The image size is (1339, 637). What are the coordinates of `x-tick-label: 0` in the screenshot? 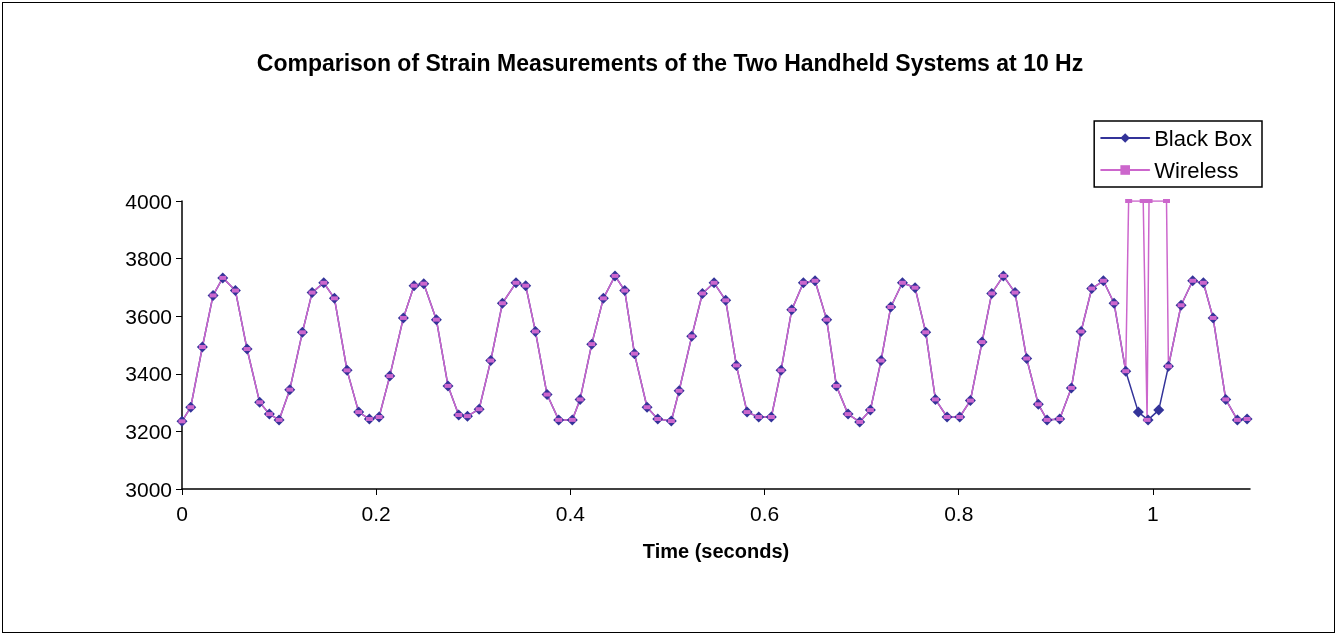 It's located at (182, 513).